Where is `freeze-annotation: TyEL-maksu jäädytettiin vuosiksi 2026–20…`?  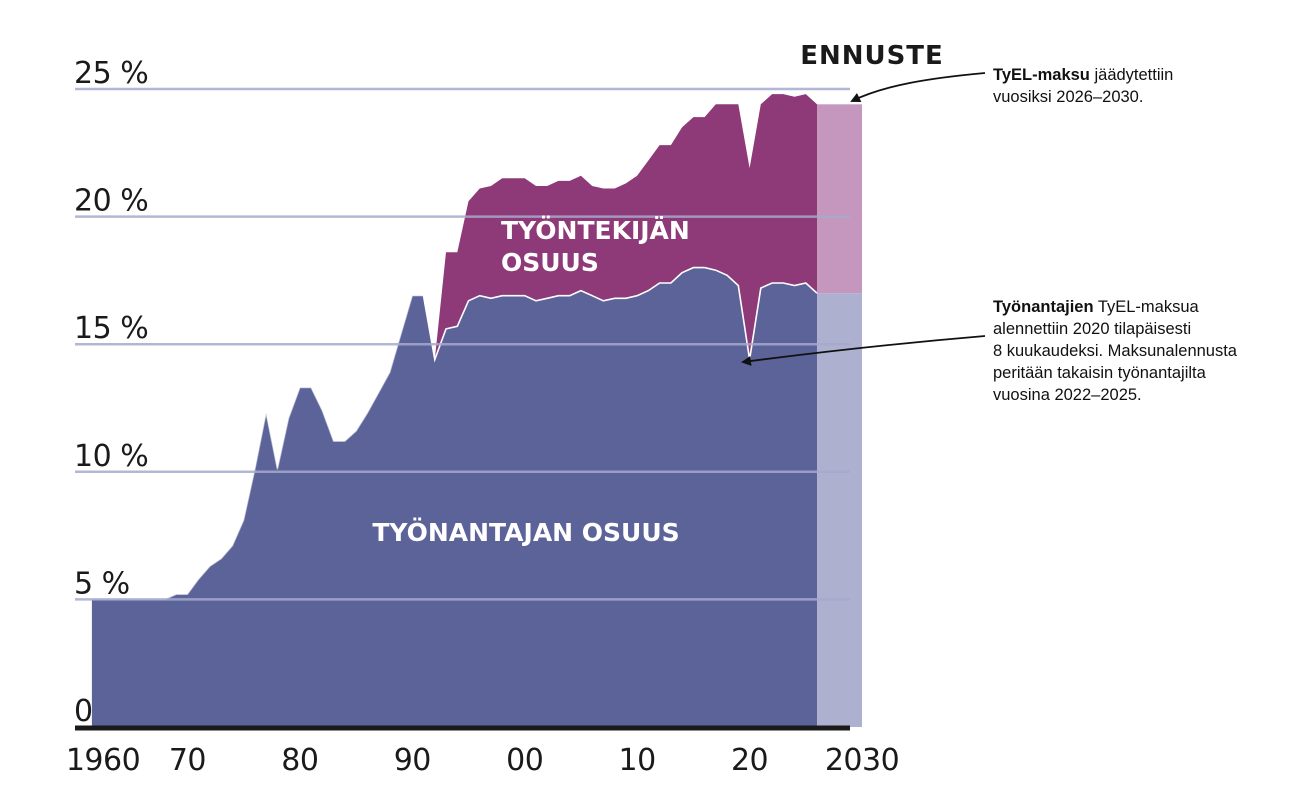 freeze-annotation: TyEL-maksu jäädytettiin vuosiksi 2026–20… is located at coordinates (1143, 86).